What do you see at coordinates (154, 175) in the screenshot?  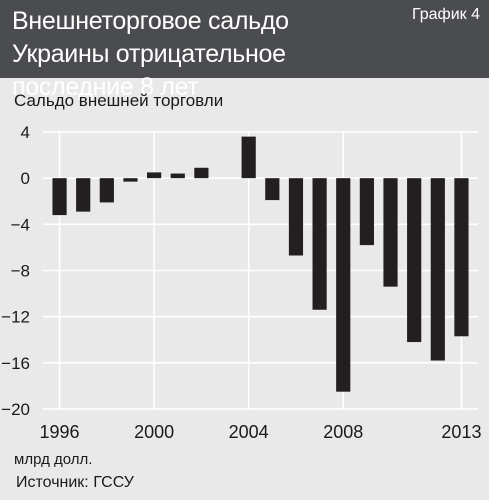 I see `bar-2000` at bounding box center [154, 175].